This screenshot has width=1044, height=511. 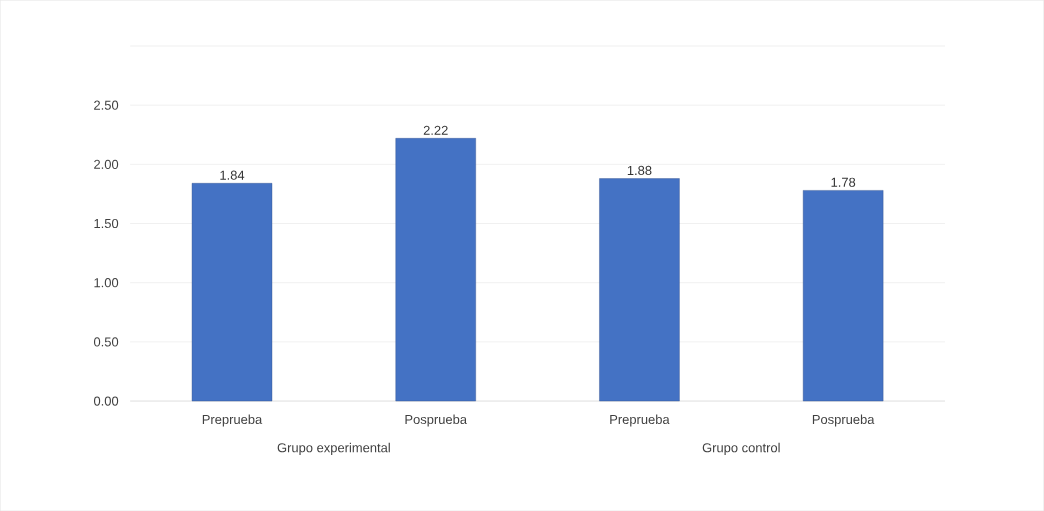 I want to click on data-label: 2.22, so click(x=435, y=130).